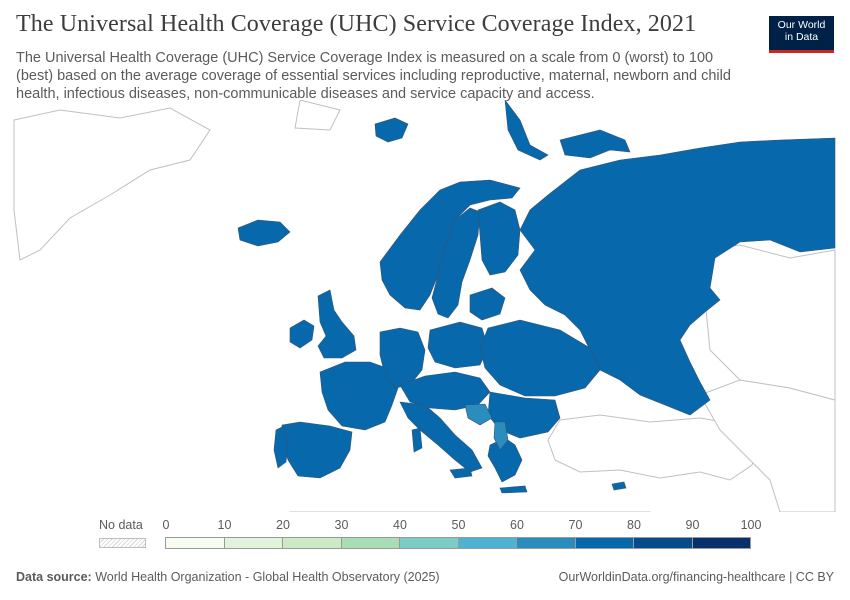 This screenshot has height=600, width=850. What do you see at coordinates (417, 440) in the screenshot?
I see `country-sardinia` at bounding box center [417, 440].